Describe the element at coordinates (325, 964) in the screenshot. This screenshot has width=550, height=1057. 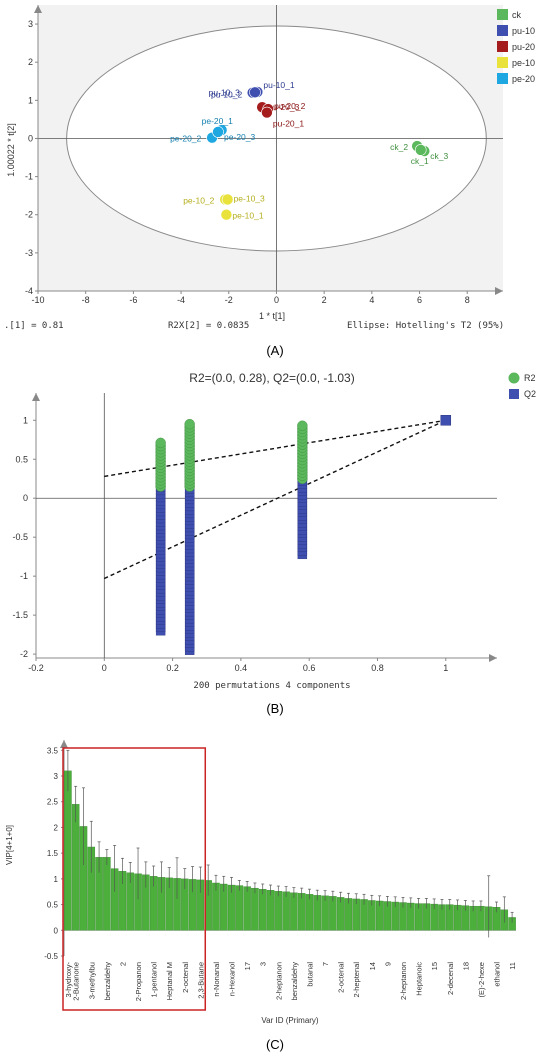
I see `vip-variable-label: 7` at that location.